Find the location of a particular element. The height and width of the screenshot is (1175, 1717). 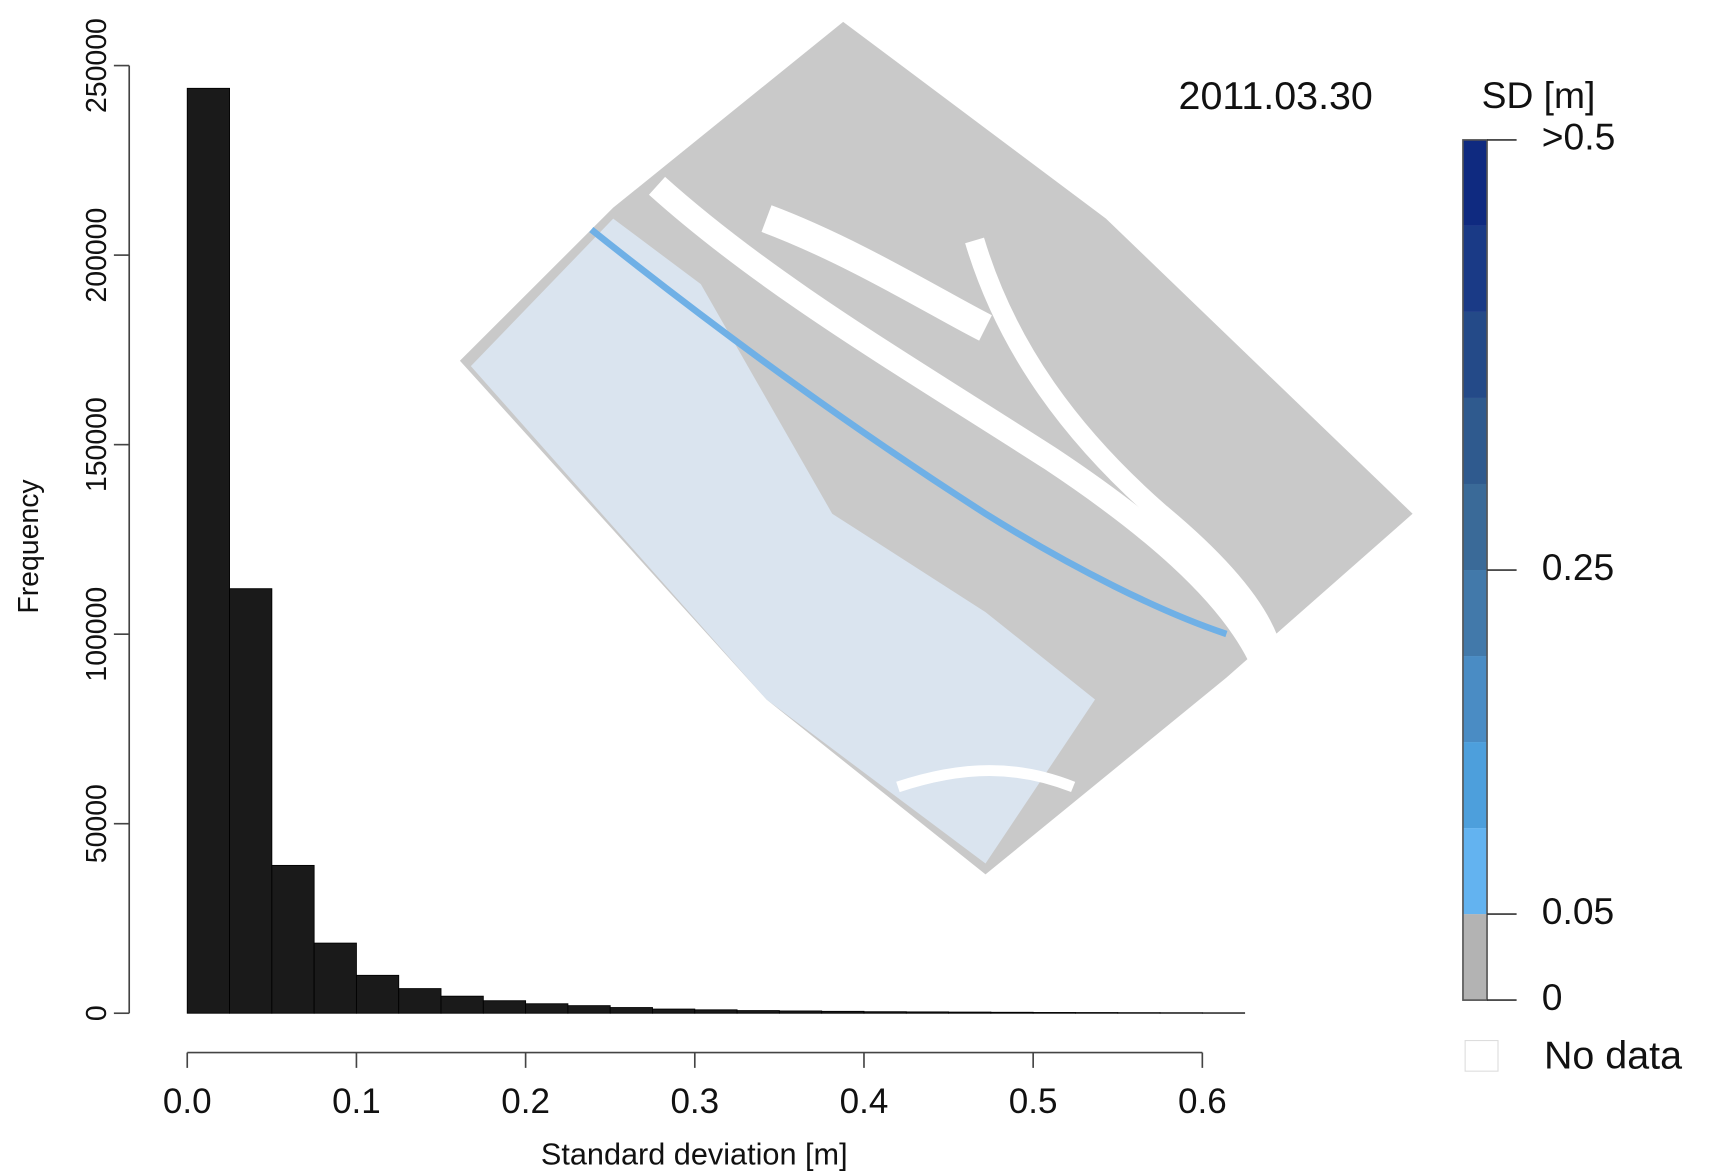

colorbar-tick-label: >0.5 is located at coordinates (1578, 137).